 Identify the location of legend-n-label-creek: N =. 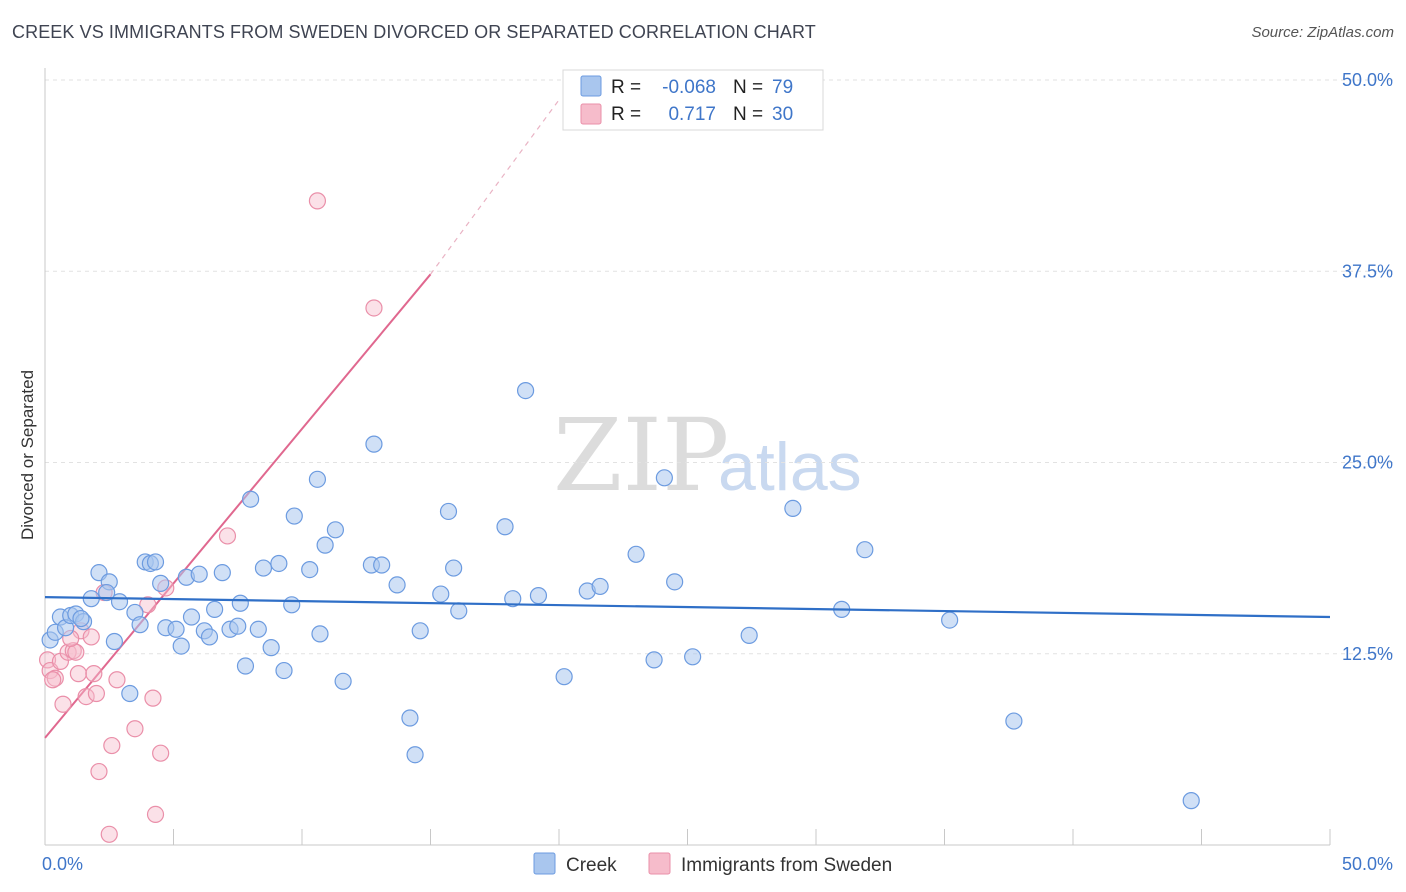
(748, 87).